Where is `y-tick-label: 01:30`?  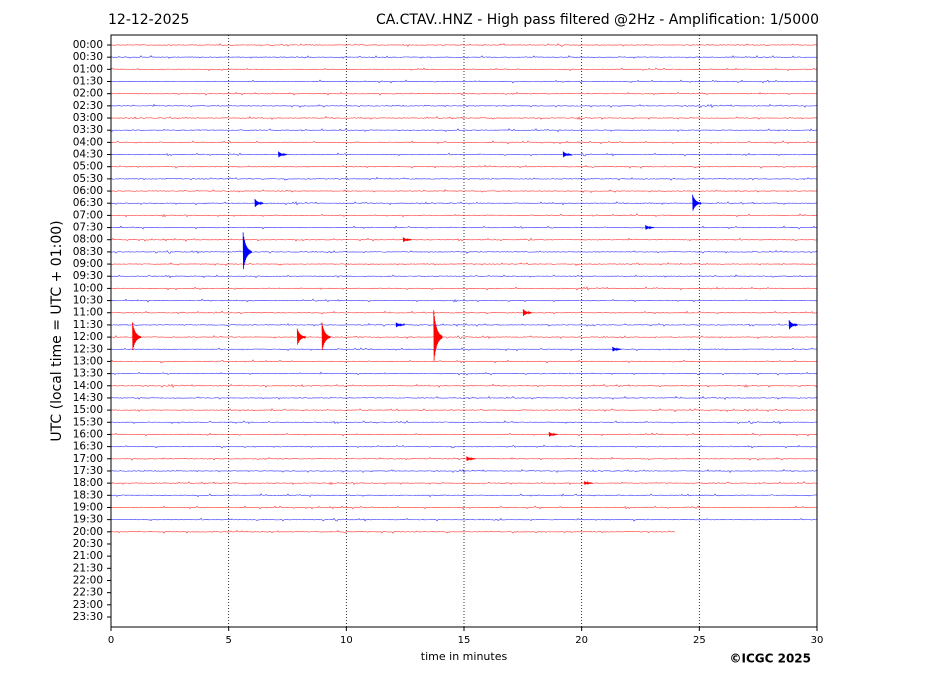
y-tick-label: 01:30 is located at coordinates (88, 82).